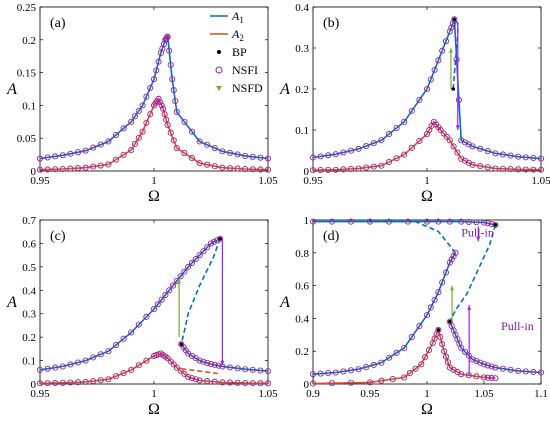  I want to click on panel-3-ytick-label: 0.5, so click(29, 268).